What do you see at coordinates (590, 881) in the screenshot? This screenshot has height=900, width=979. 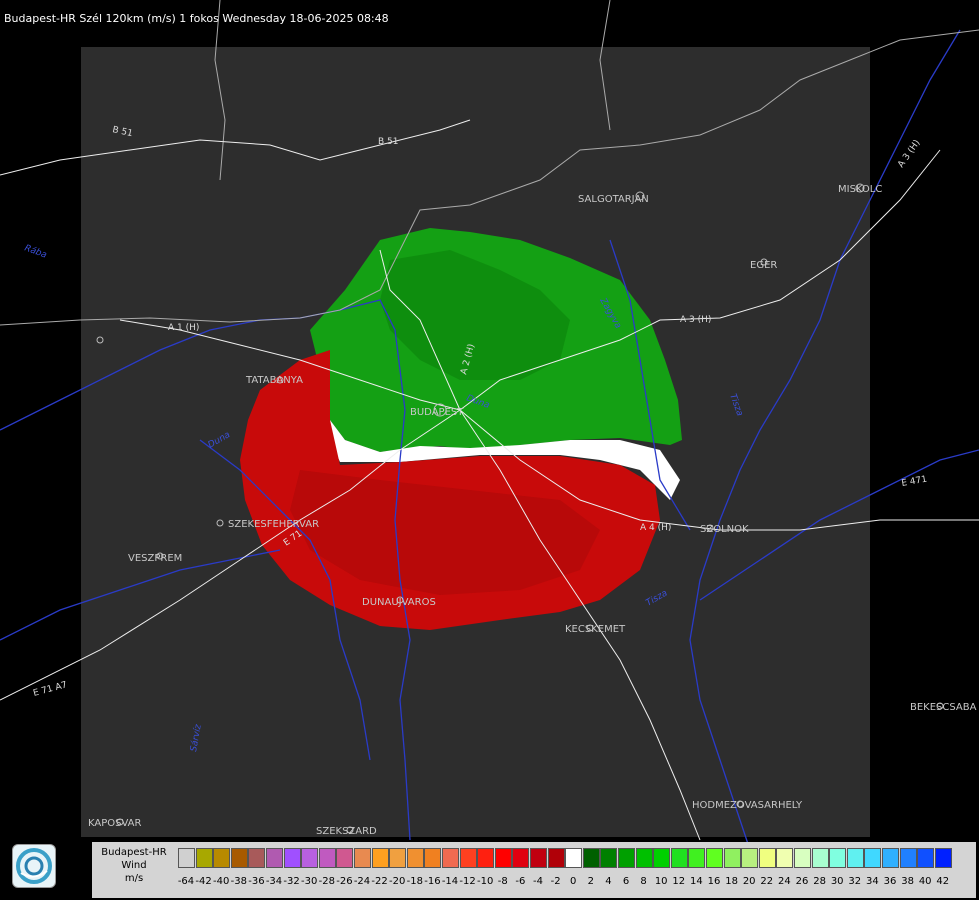 I see `legend-tick-label: 2` at bounding box center [590, 881].